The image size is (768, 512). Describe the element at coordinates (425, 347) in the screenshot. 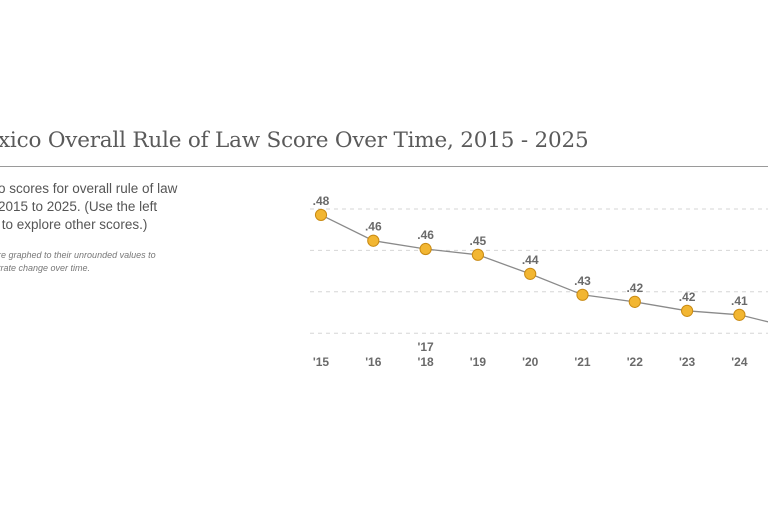

I see `x-tick-label: '17` at that location.